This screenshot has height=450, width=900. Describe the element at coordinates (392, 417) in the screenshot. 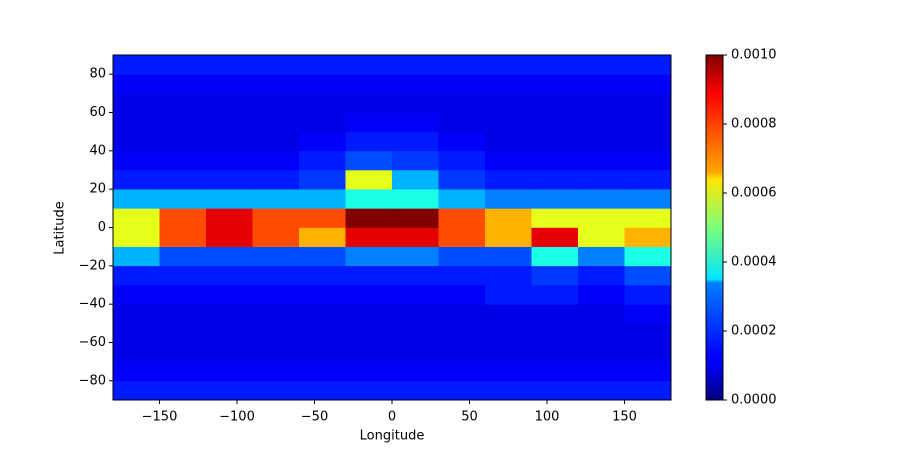

I see `x-tick-label: 0` at that location.